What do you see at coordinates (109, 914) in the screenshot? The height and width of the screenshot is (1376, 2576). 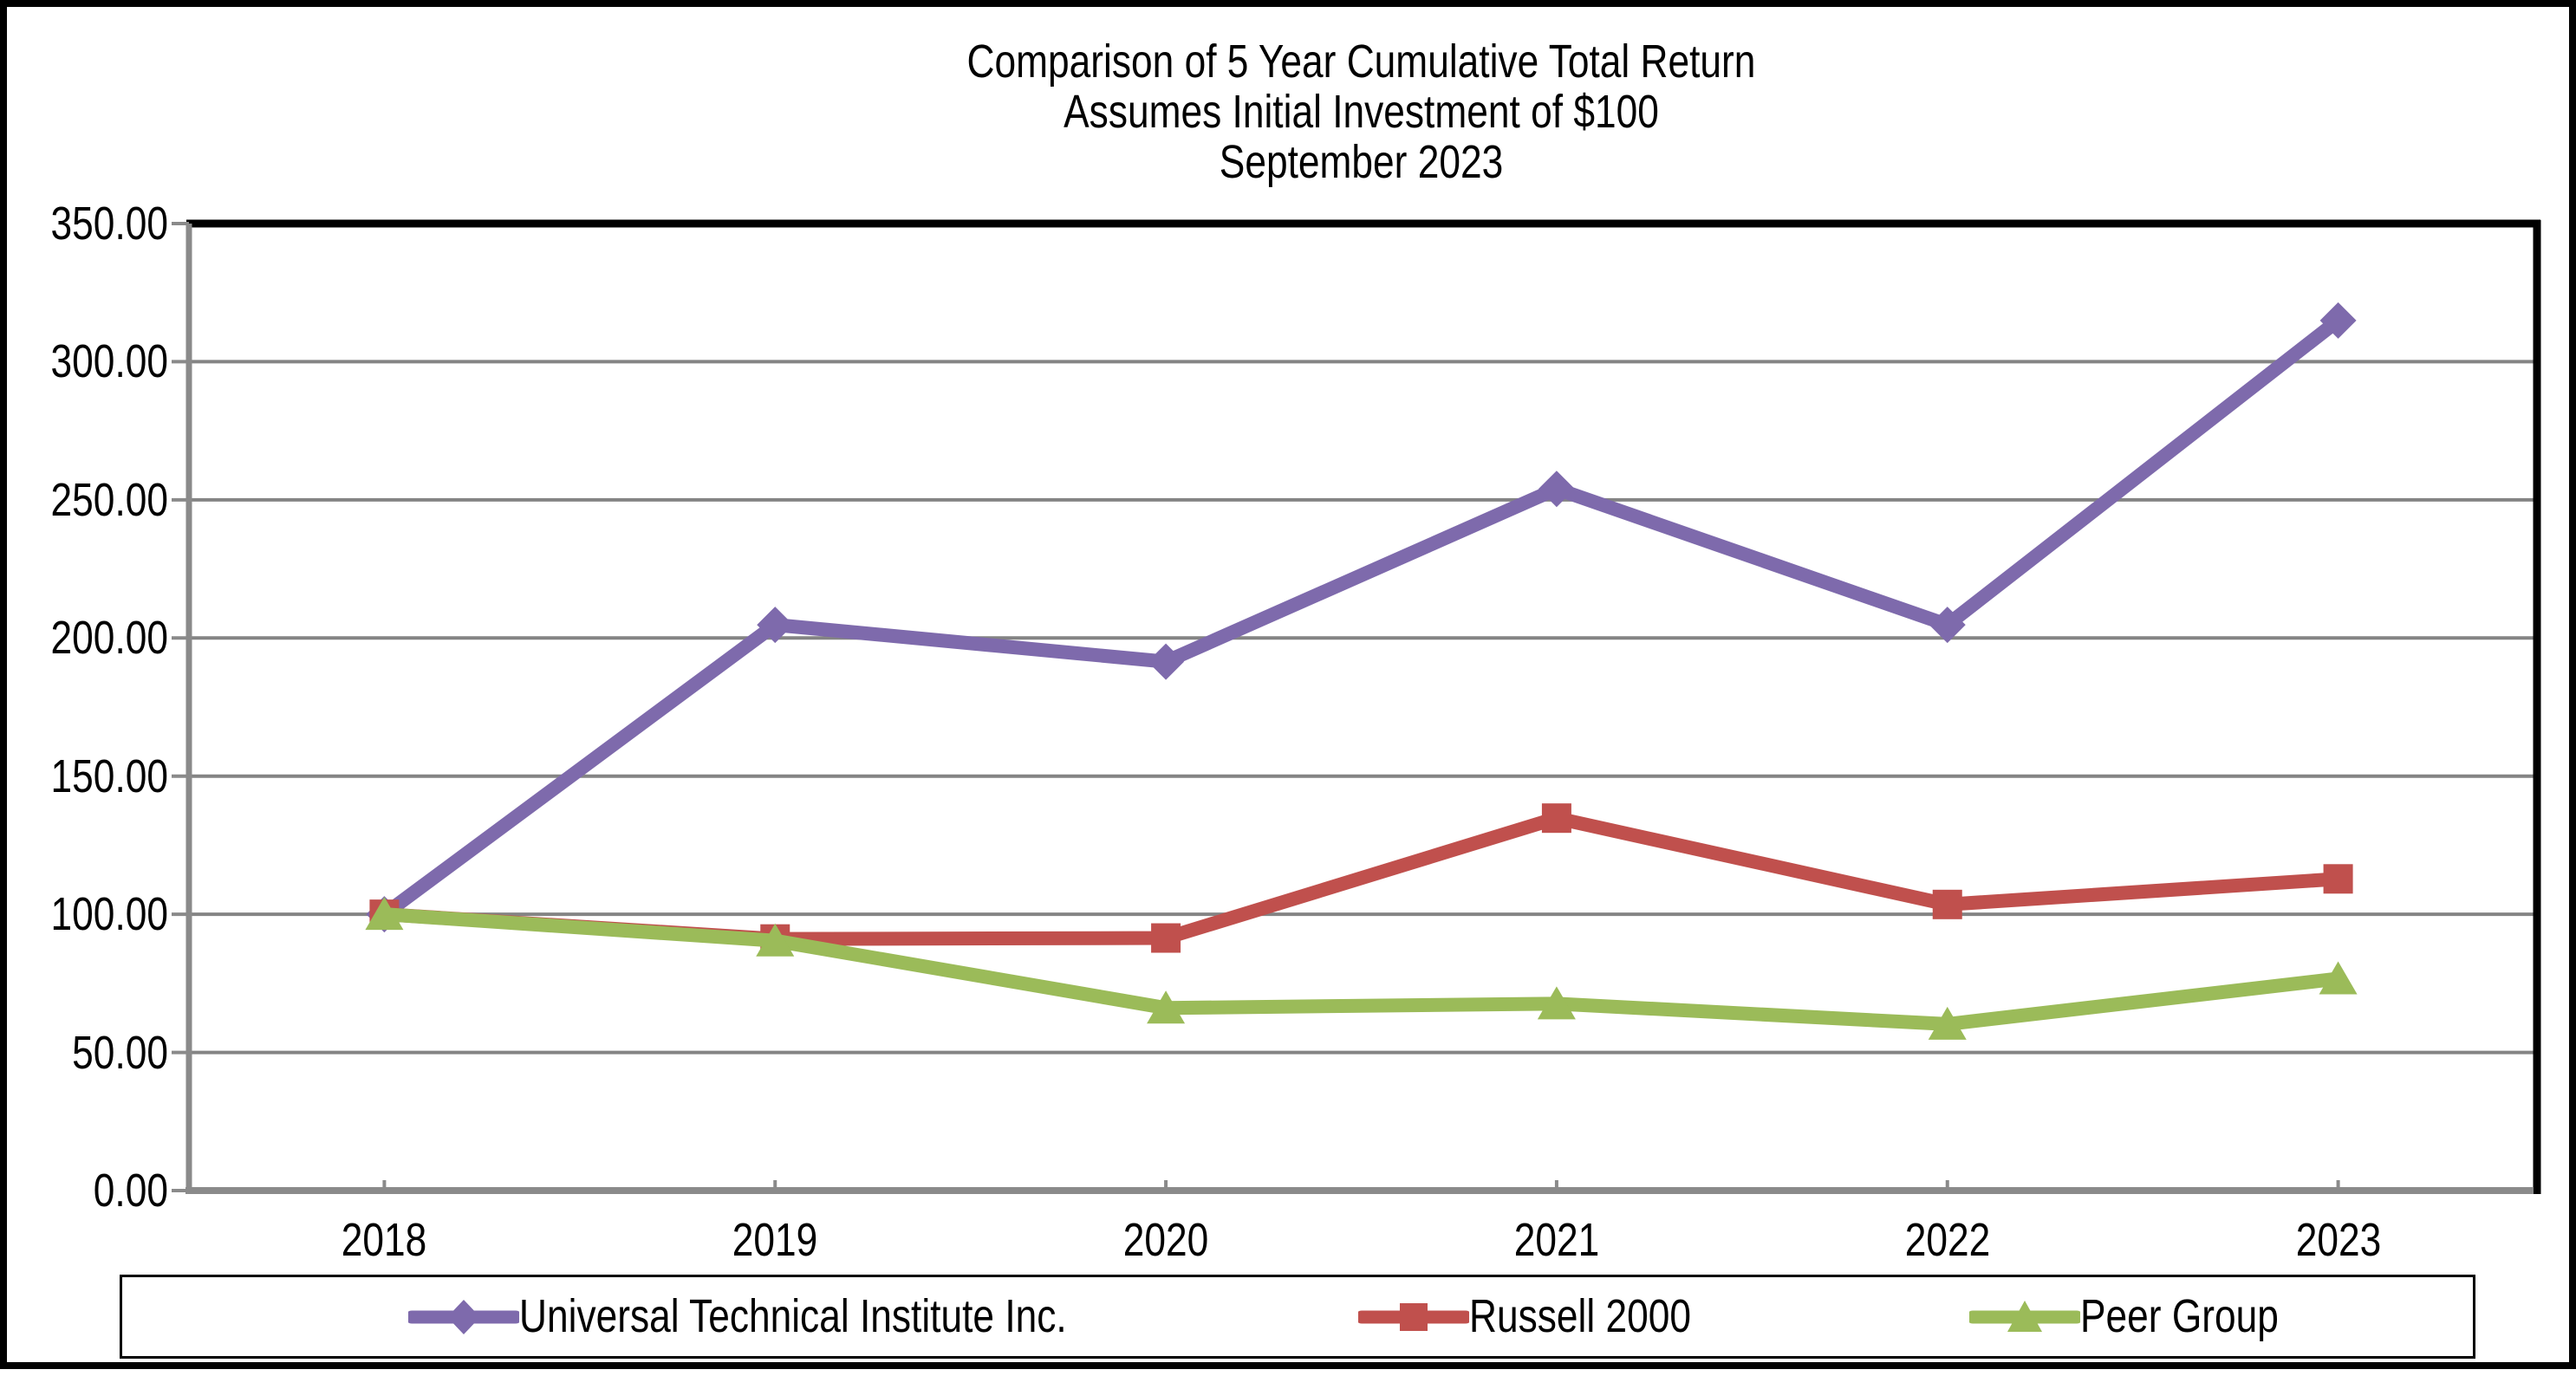 I see `y-axis-tick-label: 100.00` at bounding box center [109, 914].